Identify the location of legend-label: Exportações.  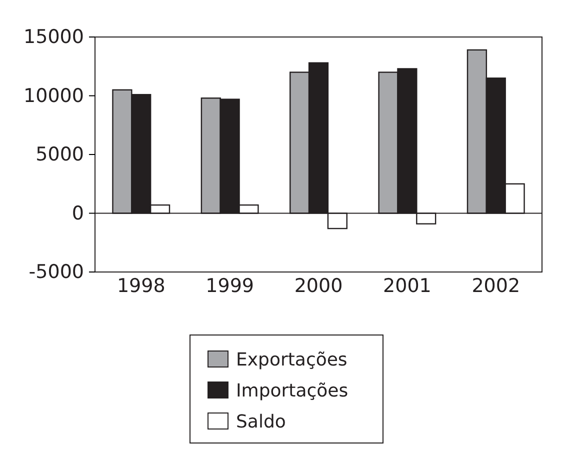
(292, 359).